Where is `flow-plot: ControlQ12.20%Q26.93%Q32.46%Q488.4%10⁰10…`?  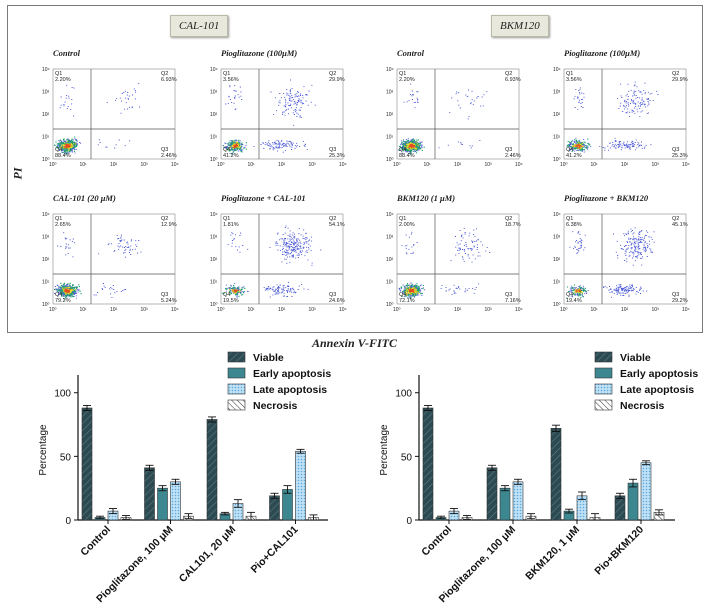
flow-plot: ControlQ12.20%Q26.93%Q32.46%Q488.4%10⁰10… is located at coordinates (110, 108).